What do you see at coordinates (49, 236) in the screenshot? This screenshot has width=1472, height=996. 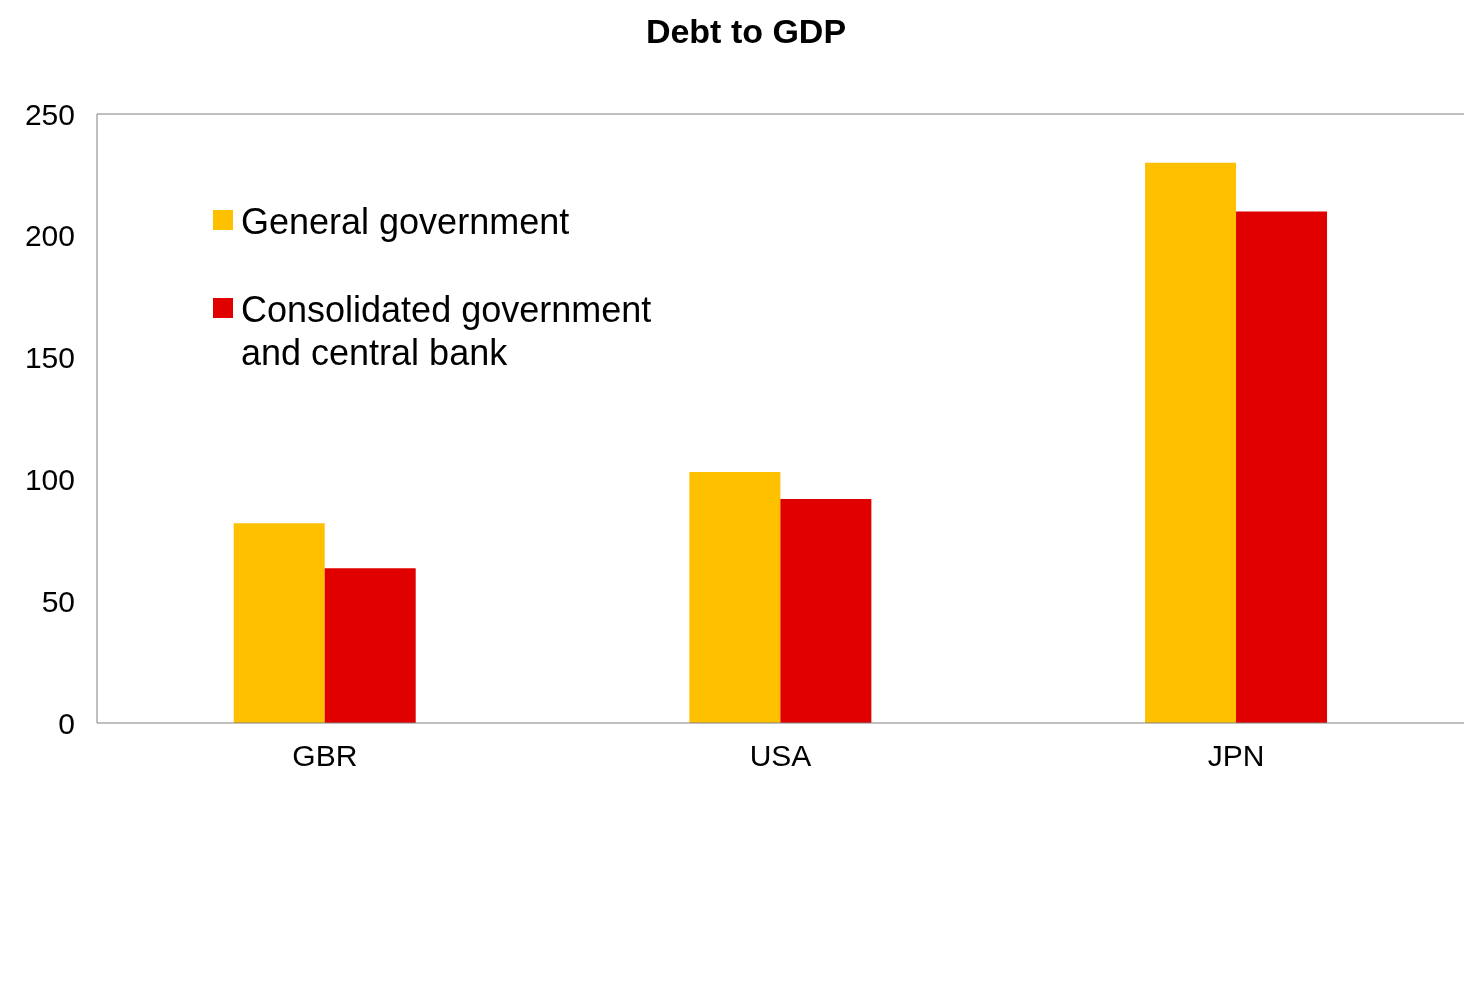 I see `y-tick-label: 200` at bounding box center [49, 236].